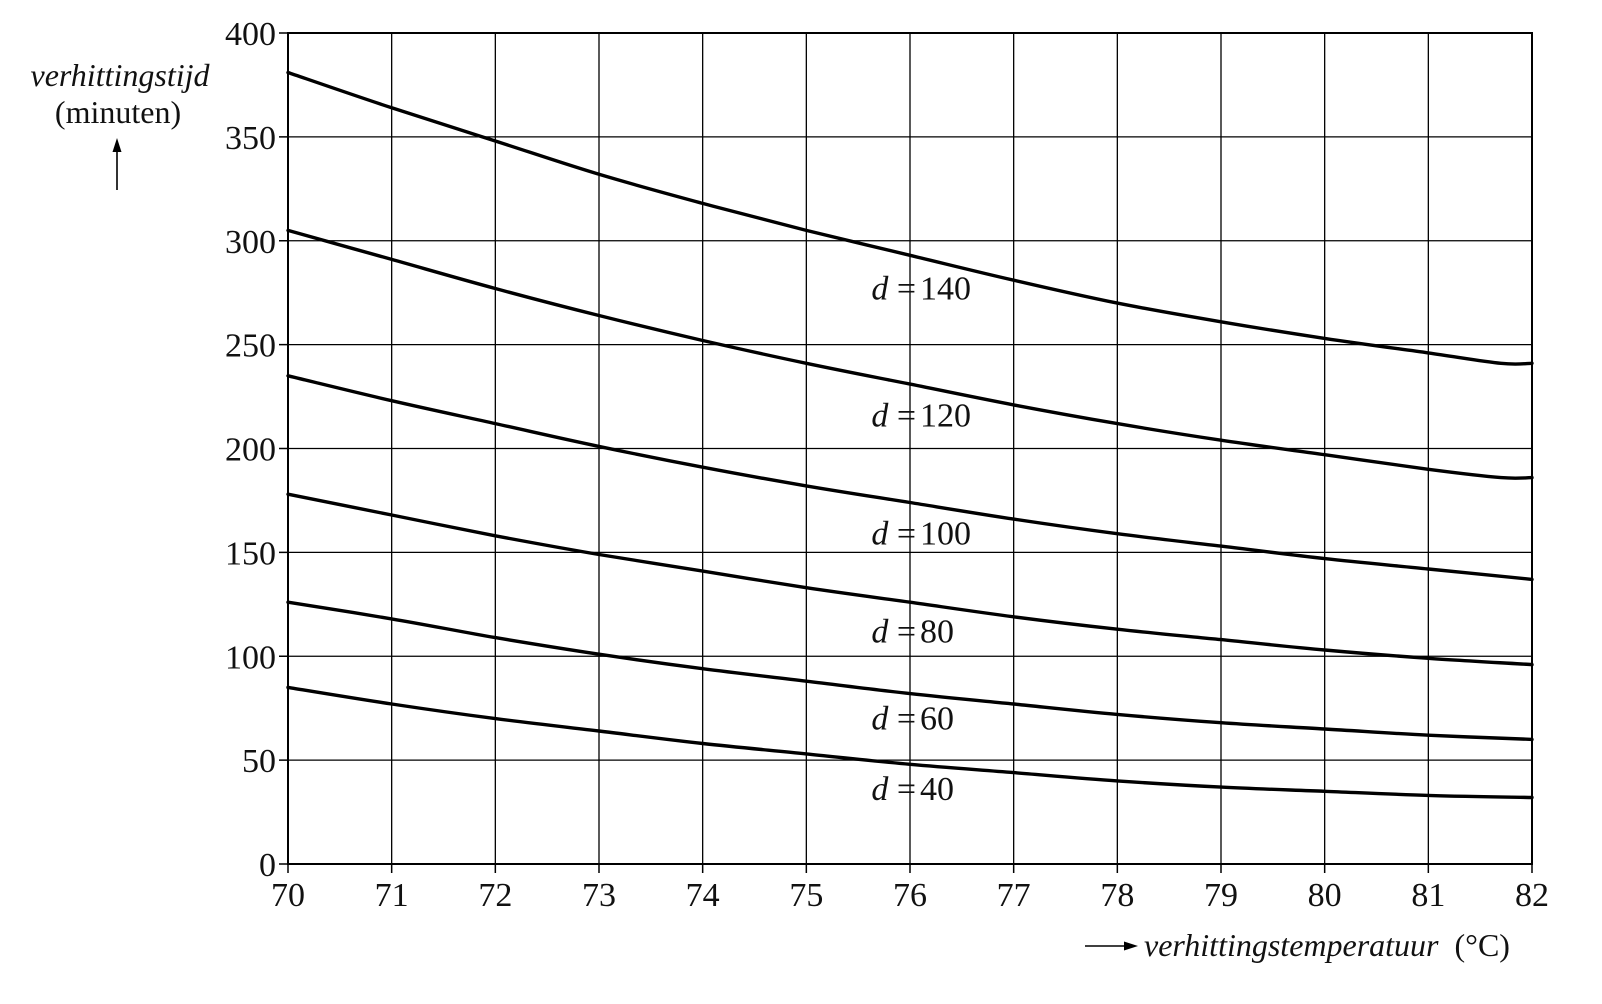  Describe the element at coordinates (910, 895) in the screenshot. I see `x-tick-label: 76` at that location.